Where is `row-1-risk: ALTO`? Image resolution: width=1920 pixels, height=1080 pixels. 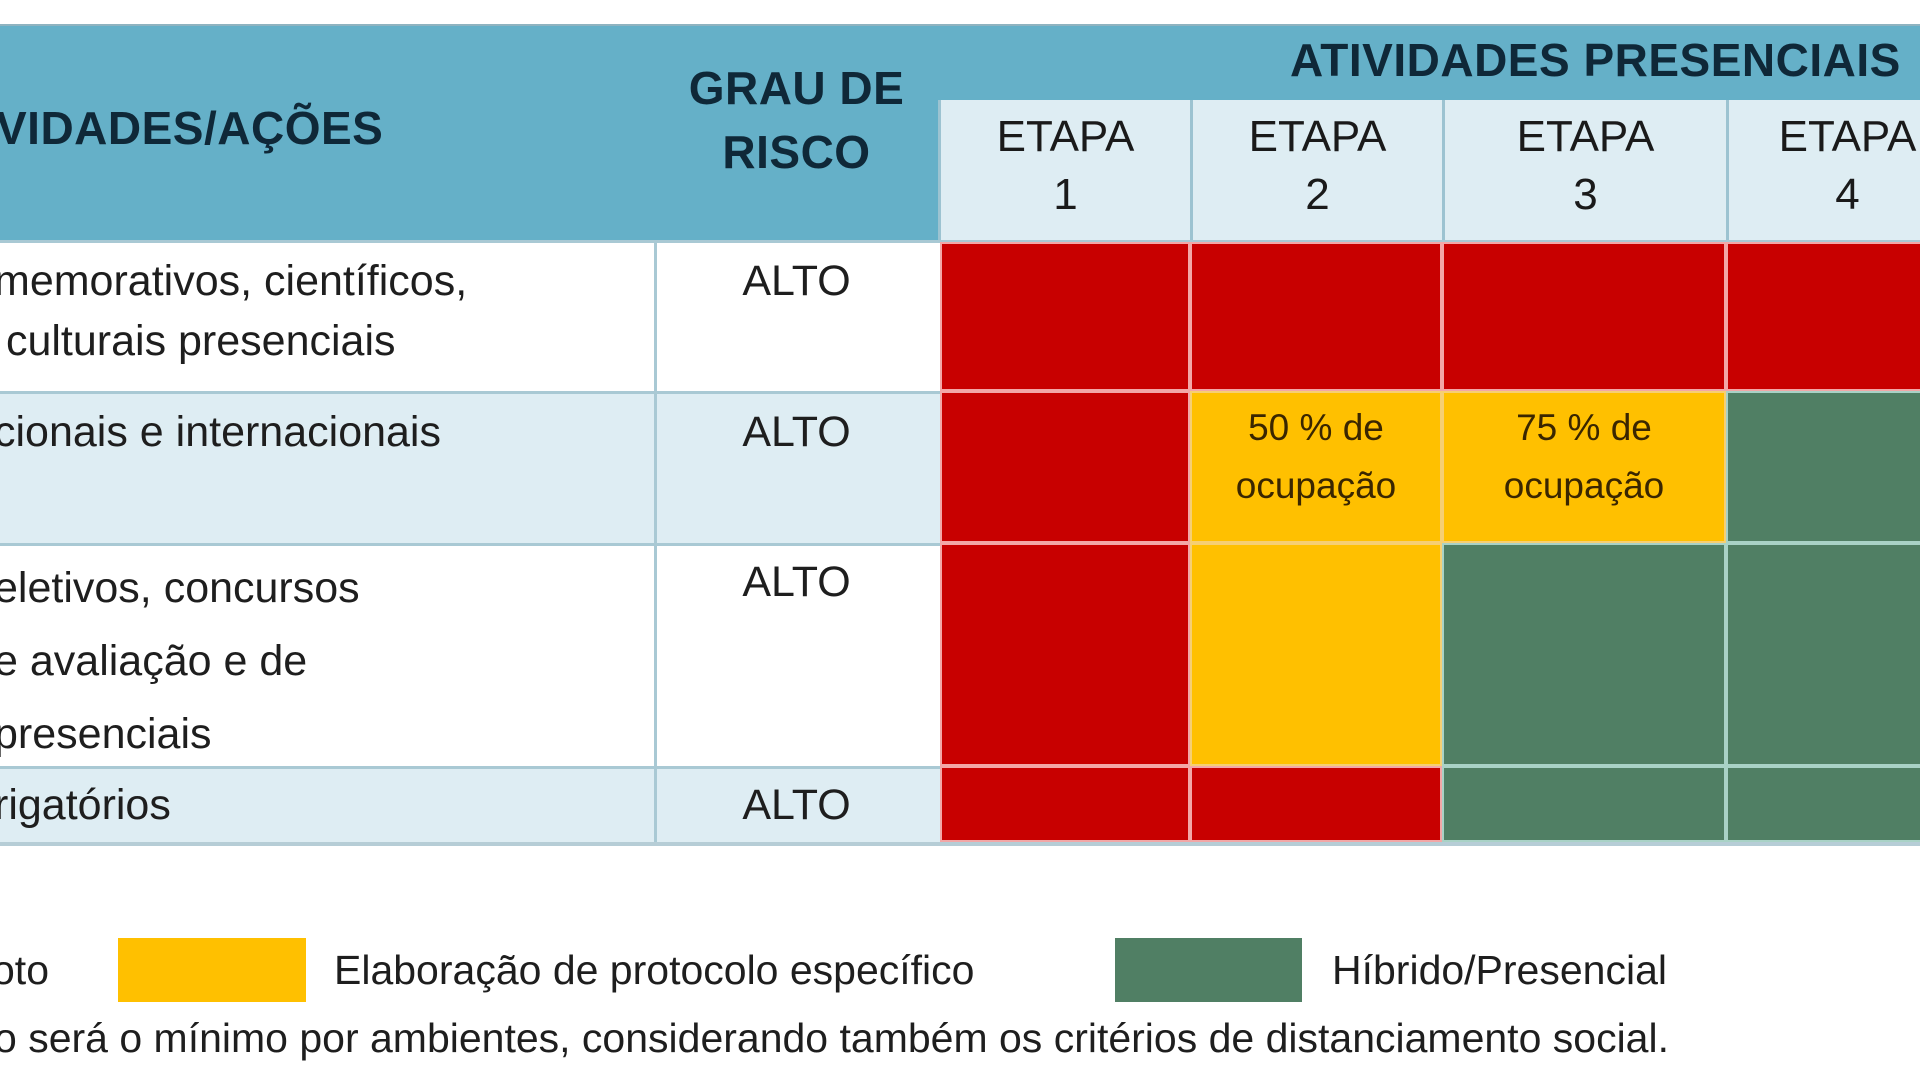
row-1-risk: ALTO is located at coordinates (796, 281).